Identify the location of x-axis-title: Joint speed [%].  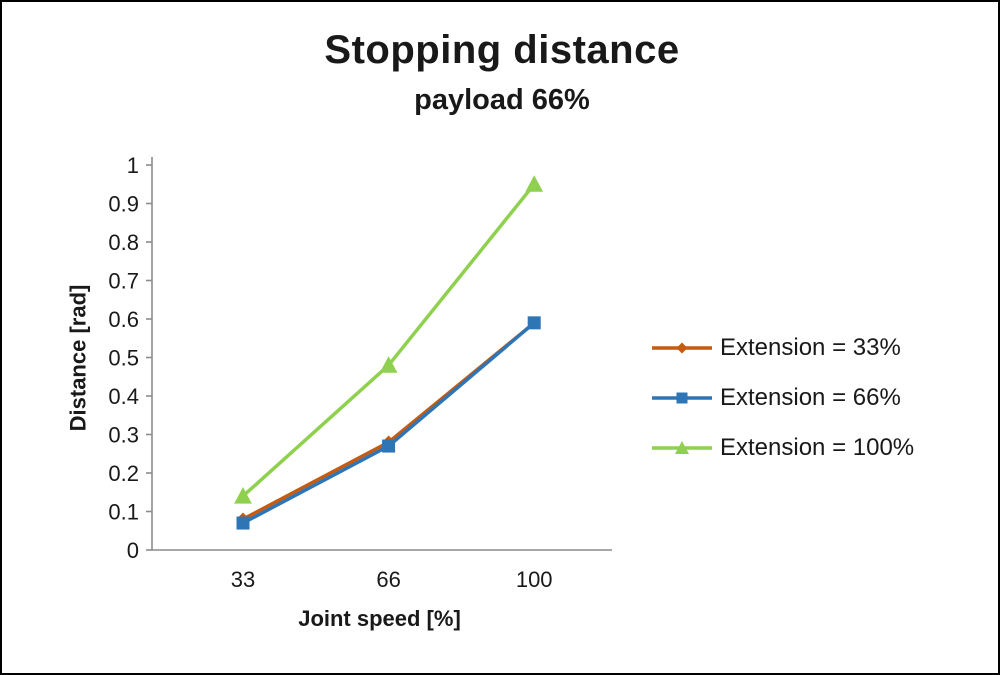
(379, 618).